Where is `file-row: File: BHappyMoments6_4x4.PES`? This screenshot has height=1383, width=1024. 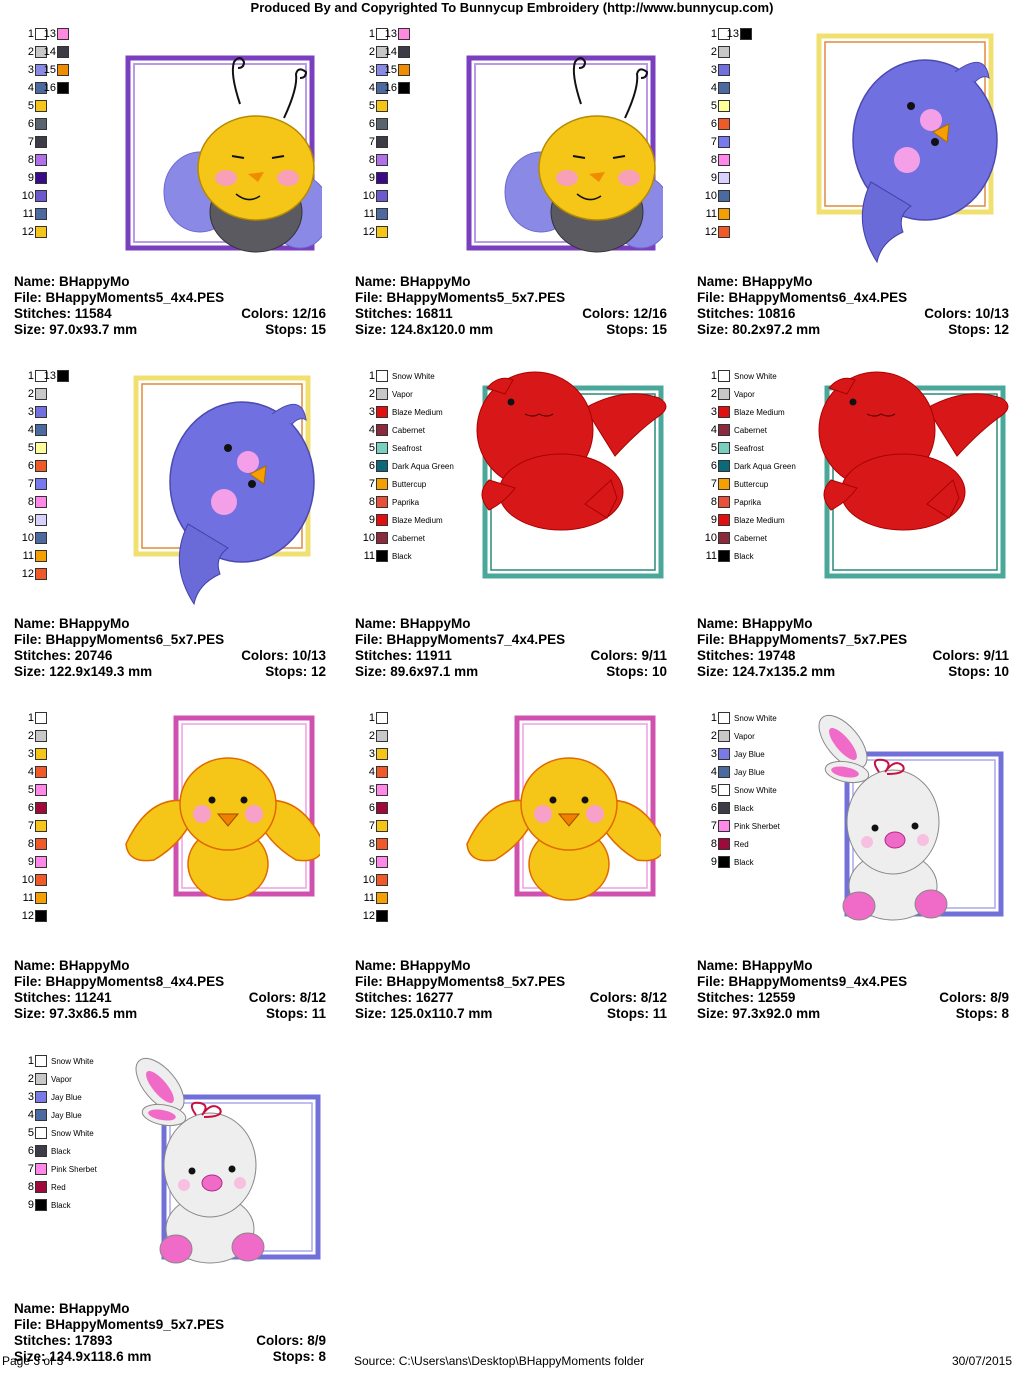 file-row: File: BHappyMoments6_4x4.PES is located at coordinates (853, 298).